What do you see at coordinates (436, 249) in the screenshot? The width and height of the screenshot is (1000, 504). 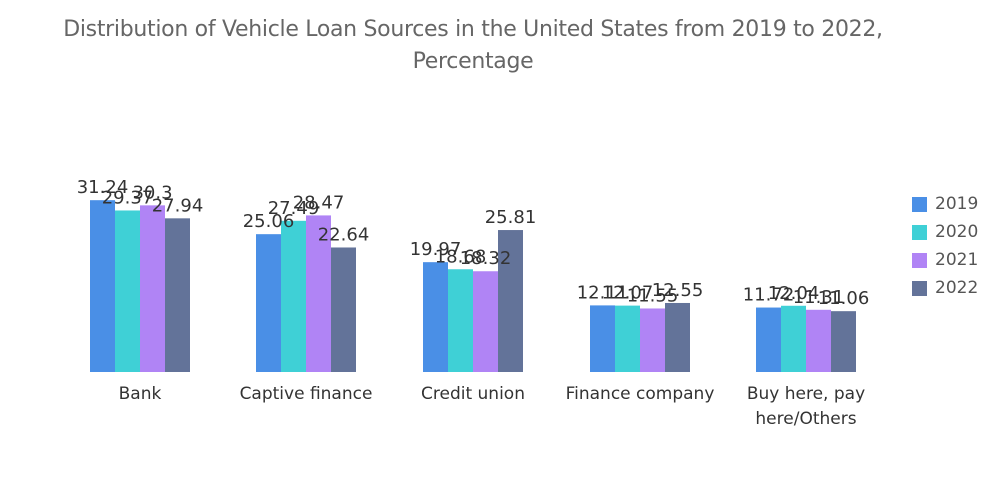 I see `data-label-credit-union-2019: 19.97` at bounding box center [436, 249].